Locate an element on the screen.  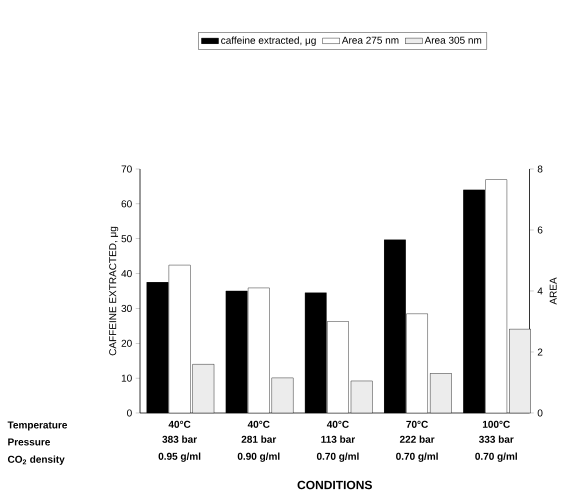
y-axis-title: CAFFEINE EXTRACTED, μg is located at coordinates (113, 291).